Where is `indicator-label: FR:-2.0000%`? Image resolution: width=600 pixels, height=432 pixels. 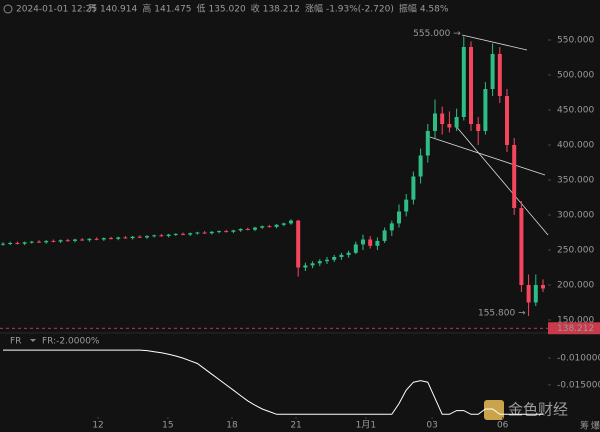 indicator-label: FR:-2.0000% is located at coordinates (71, 342).